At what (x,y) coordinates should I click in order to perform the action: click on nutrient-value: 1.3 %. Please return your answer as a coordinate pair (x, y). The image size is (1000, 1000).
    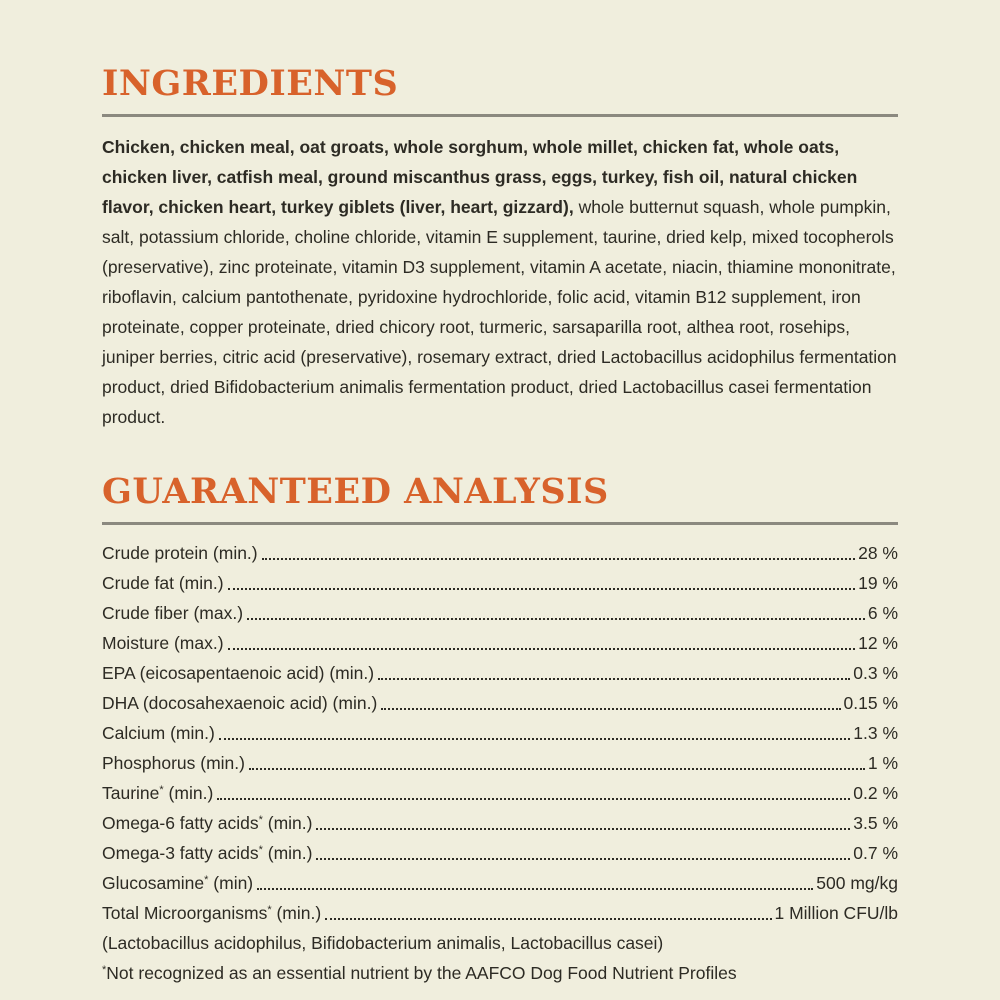
    Looking at the image, I should click on (875, 733).